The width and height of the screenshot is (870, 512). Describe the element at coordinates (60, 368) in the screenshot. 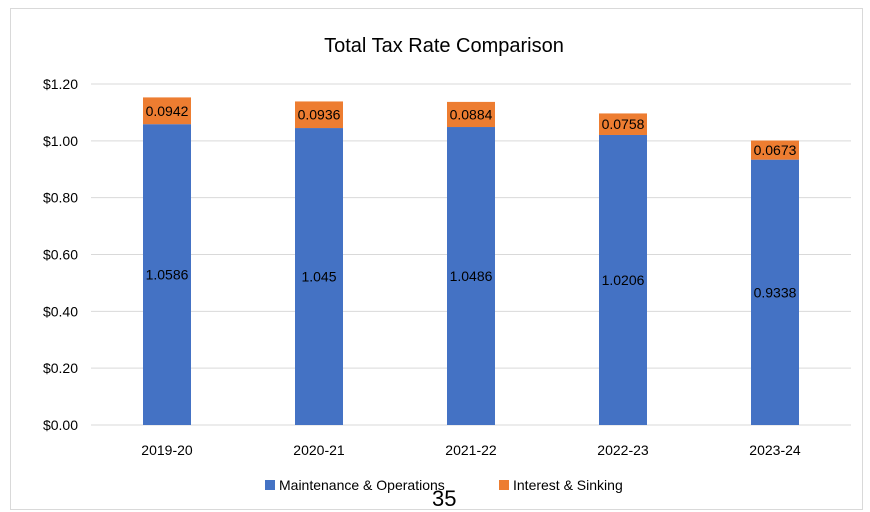

I see `y-tick-label: $0.20` at that location.